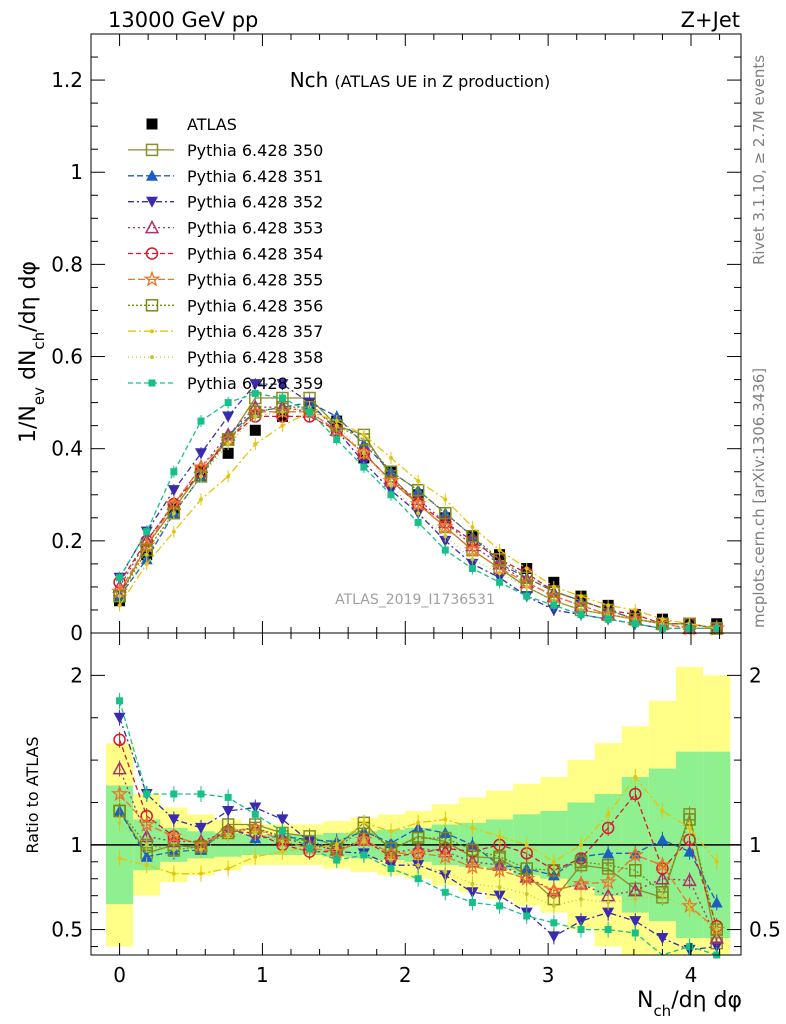  Describe the element at coordinates (67, 357) in the screenshot. I see `y-tick-label: 0.6` at that location.